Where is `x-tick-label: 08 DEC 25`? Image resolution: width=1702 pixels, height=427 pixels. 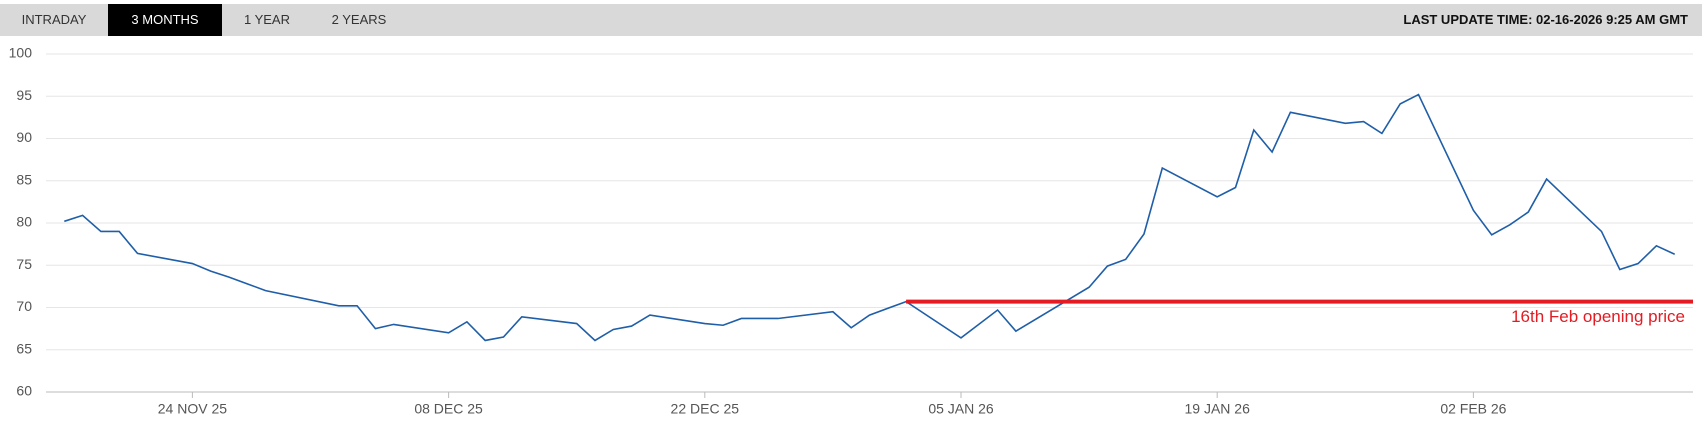 x-tick-label: 08 DEC 25 is located at coordinates (448, 409).